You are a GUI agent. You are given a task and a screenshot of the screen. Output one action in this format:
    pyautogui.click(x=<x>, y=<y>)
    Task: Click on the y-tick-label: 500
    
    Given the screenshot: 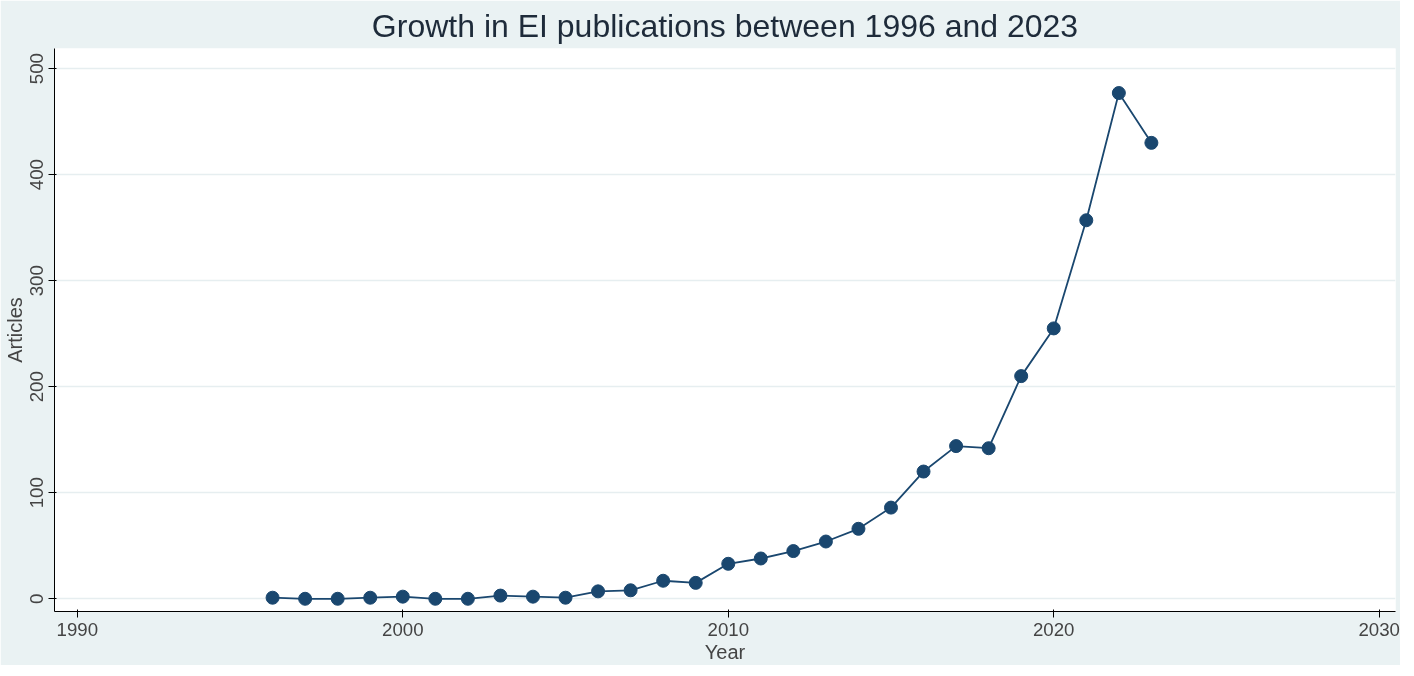 What is the action you would take?
    pyautogui.click(x=37, y=69)
    